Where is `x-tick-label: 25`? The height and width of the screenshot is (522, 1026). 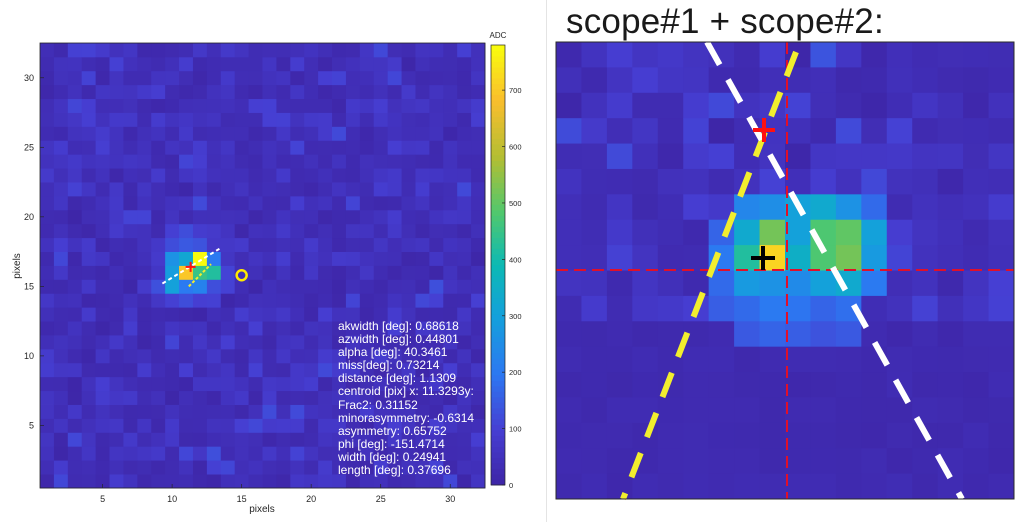 x-tick-label: 25 is located at coordinates (381, 499).